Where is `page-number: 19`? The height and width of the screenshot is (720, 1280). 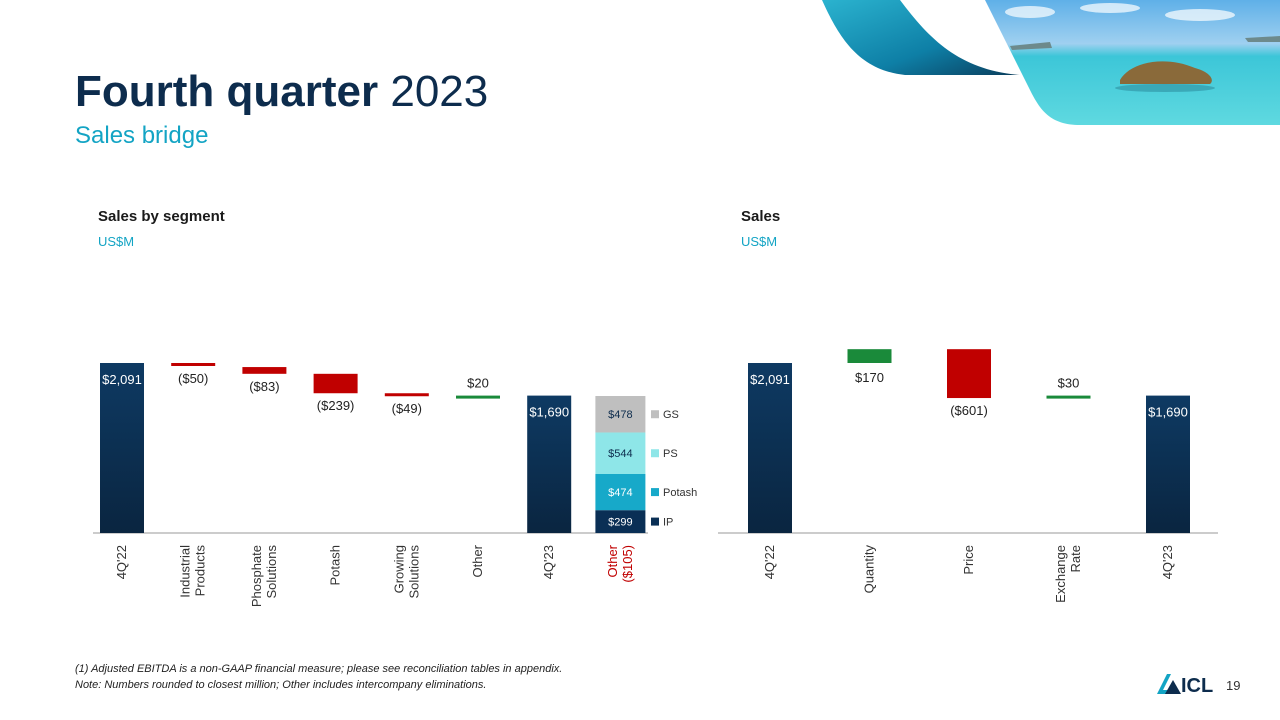
page-number: 19 is located at coordinates (1233, 685).